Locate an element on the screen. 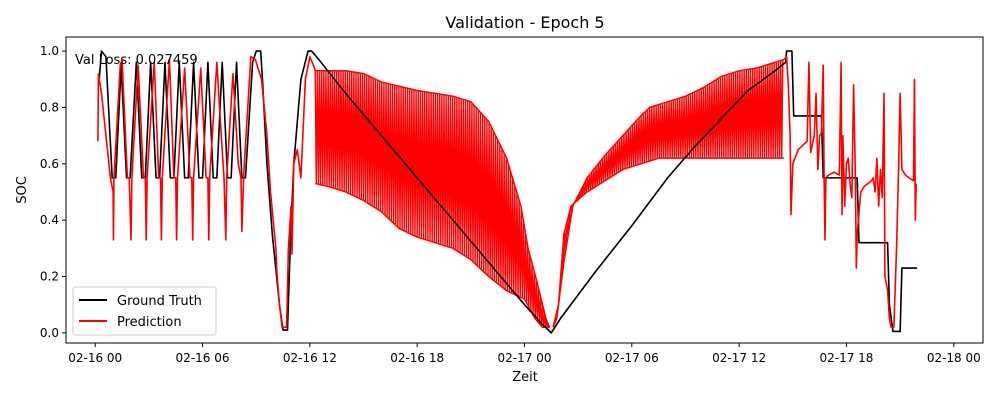 Image resolution: width=1000 pixels, height=404 pixels. x-tick-label: 02-16 12 is located at coordinates (310, 358).